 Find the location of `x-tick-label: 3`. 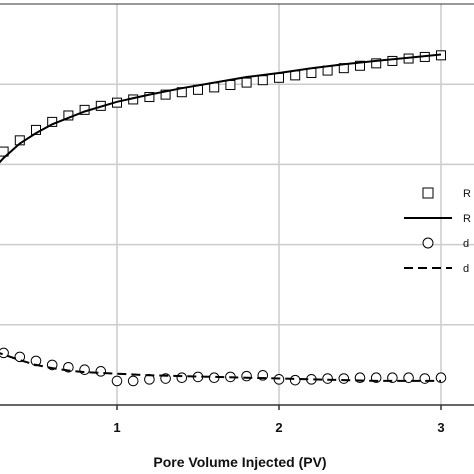

x-tick-label: 3 is located at coordinates (440, 427).